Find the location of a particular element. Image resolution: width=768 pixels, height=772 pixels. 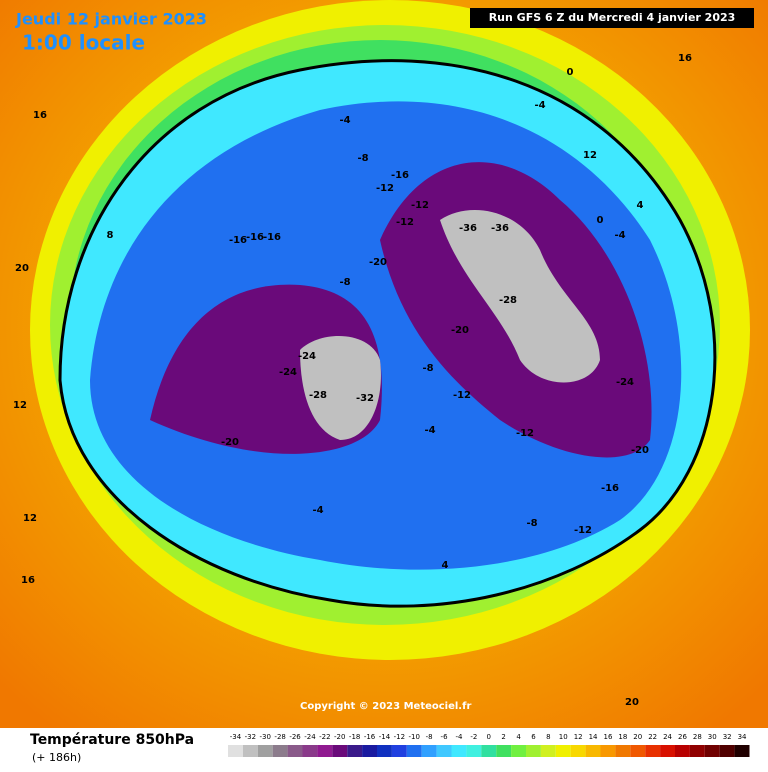

colorbar-tick-label: 18 is located at coordinates (622, 737).